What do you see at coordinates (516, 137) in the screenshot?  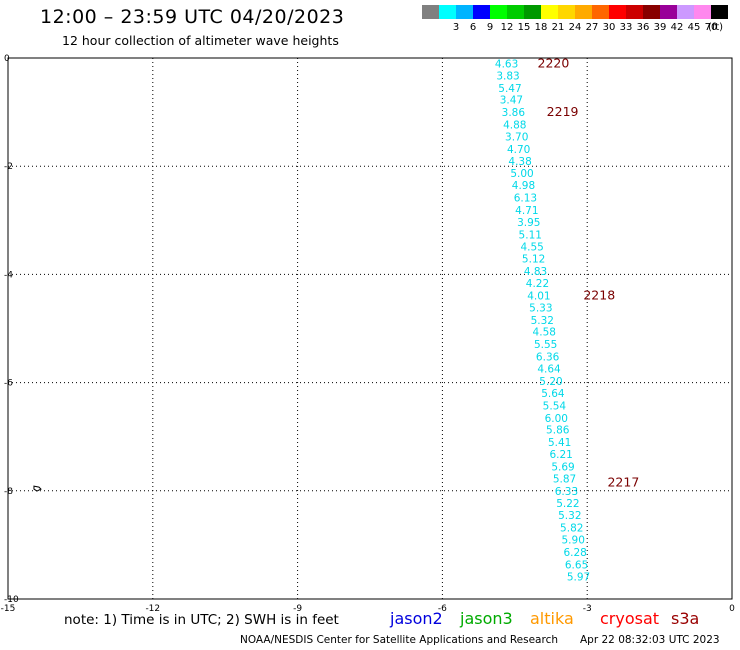 I see `wave-height-label: 3.70` at bounding box center [516, 137].